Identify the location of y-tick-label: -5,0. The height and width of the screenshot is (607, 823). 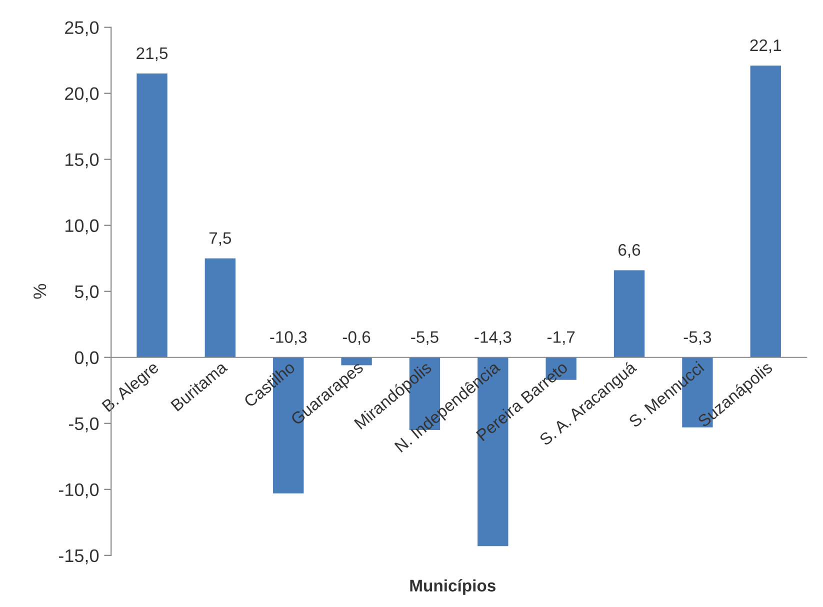
(83, 424).